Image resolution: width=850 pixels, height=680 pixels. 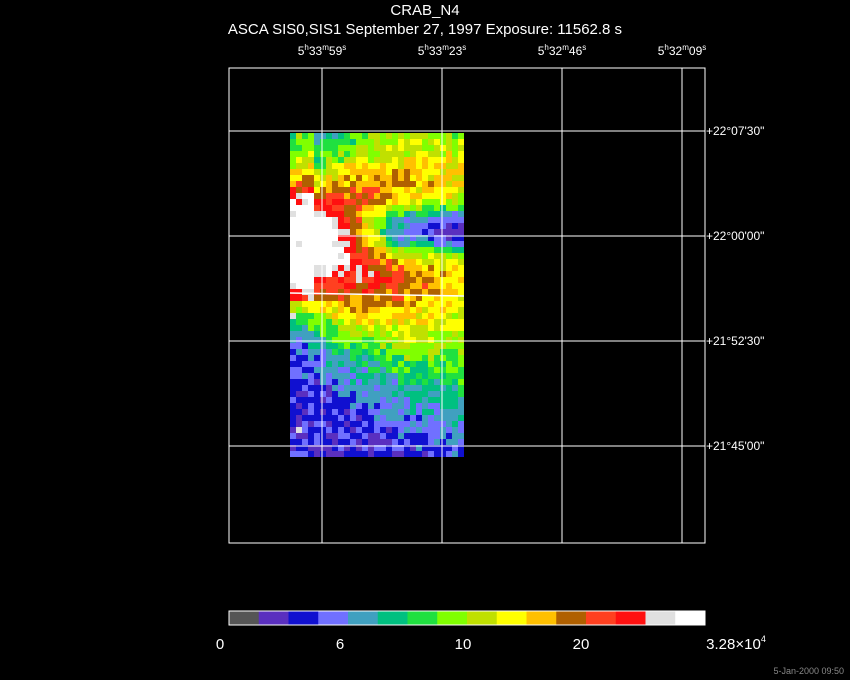 I want to click on colorbar-tick-label: 6, so click(x=340, y=644).